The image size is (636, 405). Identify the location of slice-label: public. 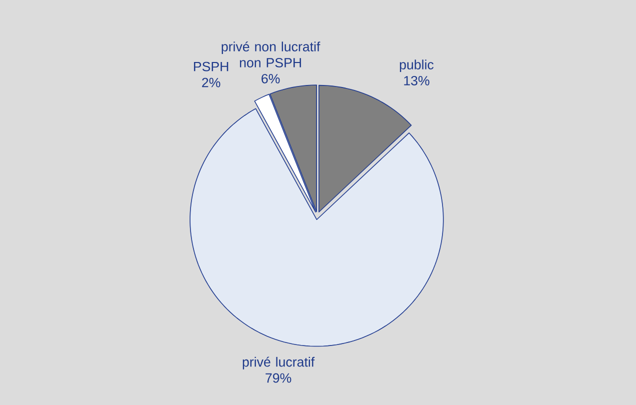
(417, 66).